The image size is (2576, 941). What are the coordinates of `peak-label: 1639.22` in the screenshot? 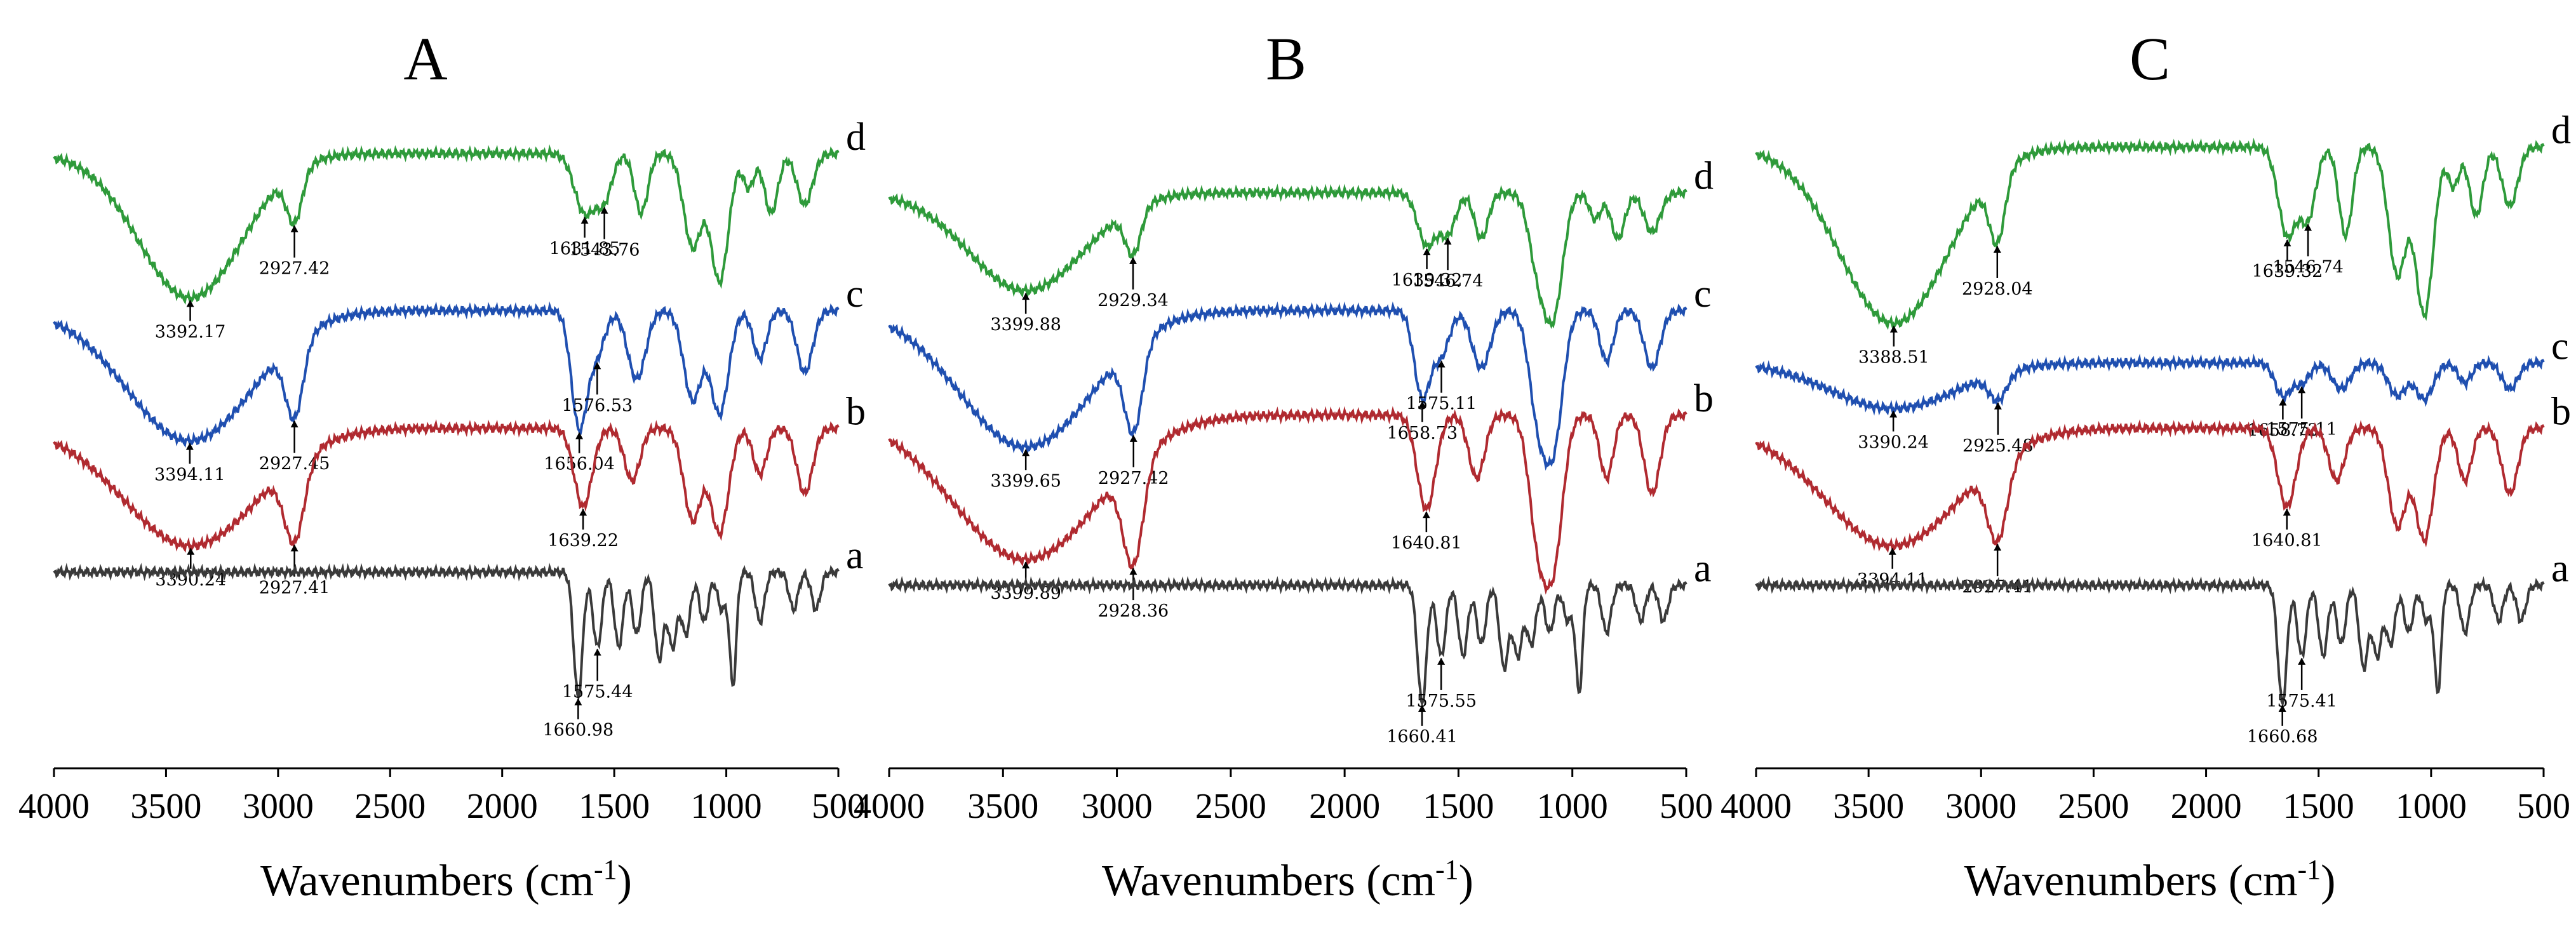 It's located at (583, 541).